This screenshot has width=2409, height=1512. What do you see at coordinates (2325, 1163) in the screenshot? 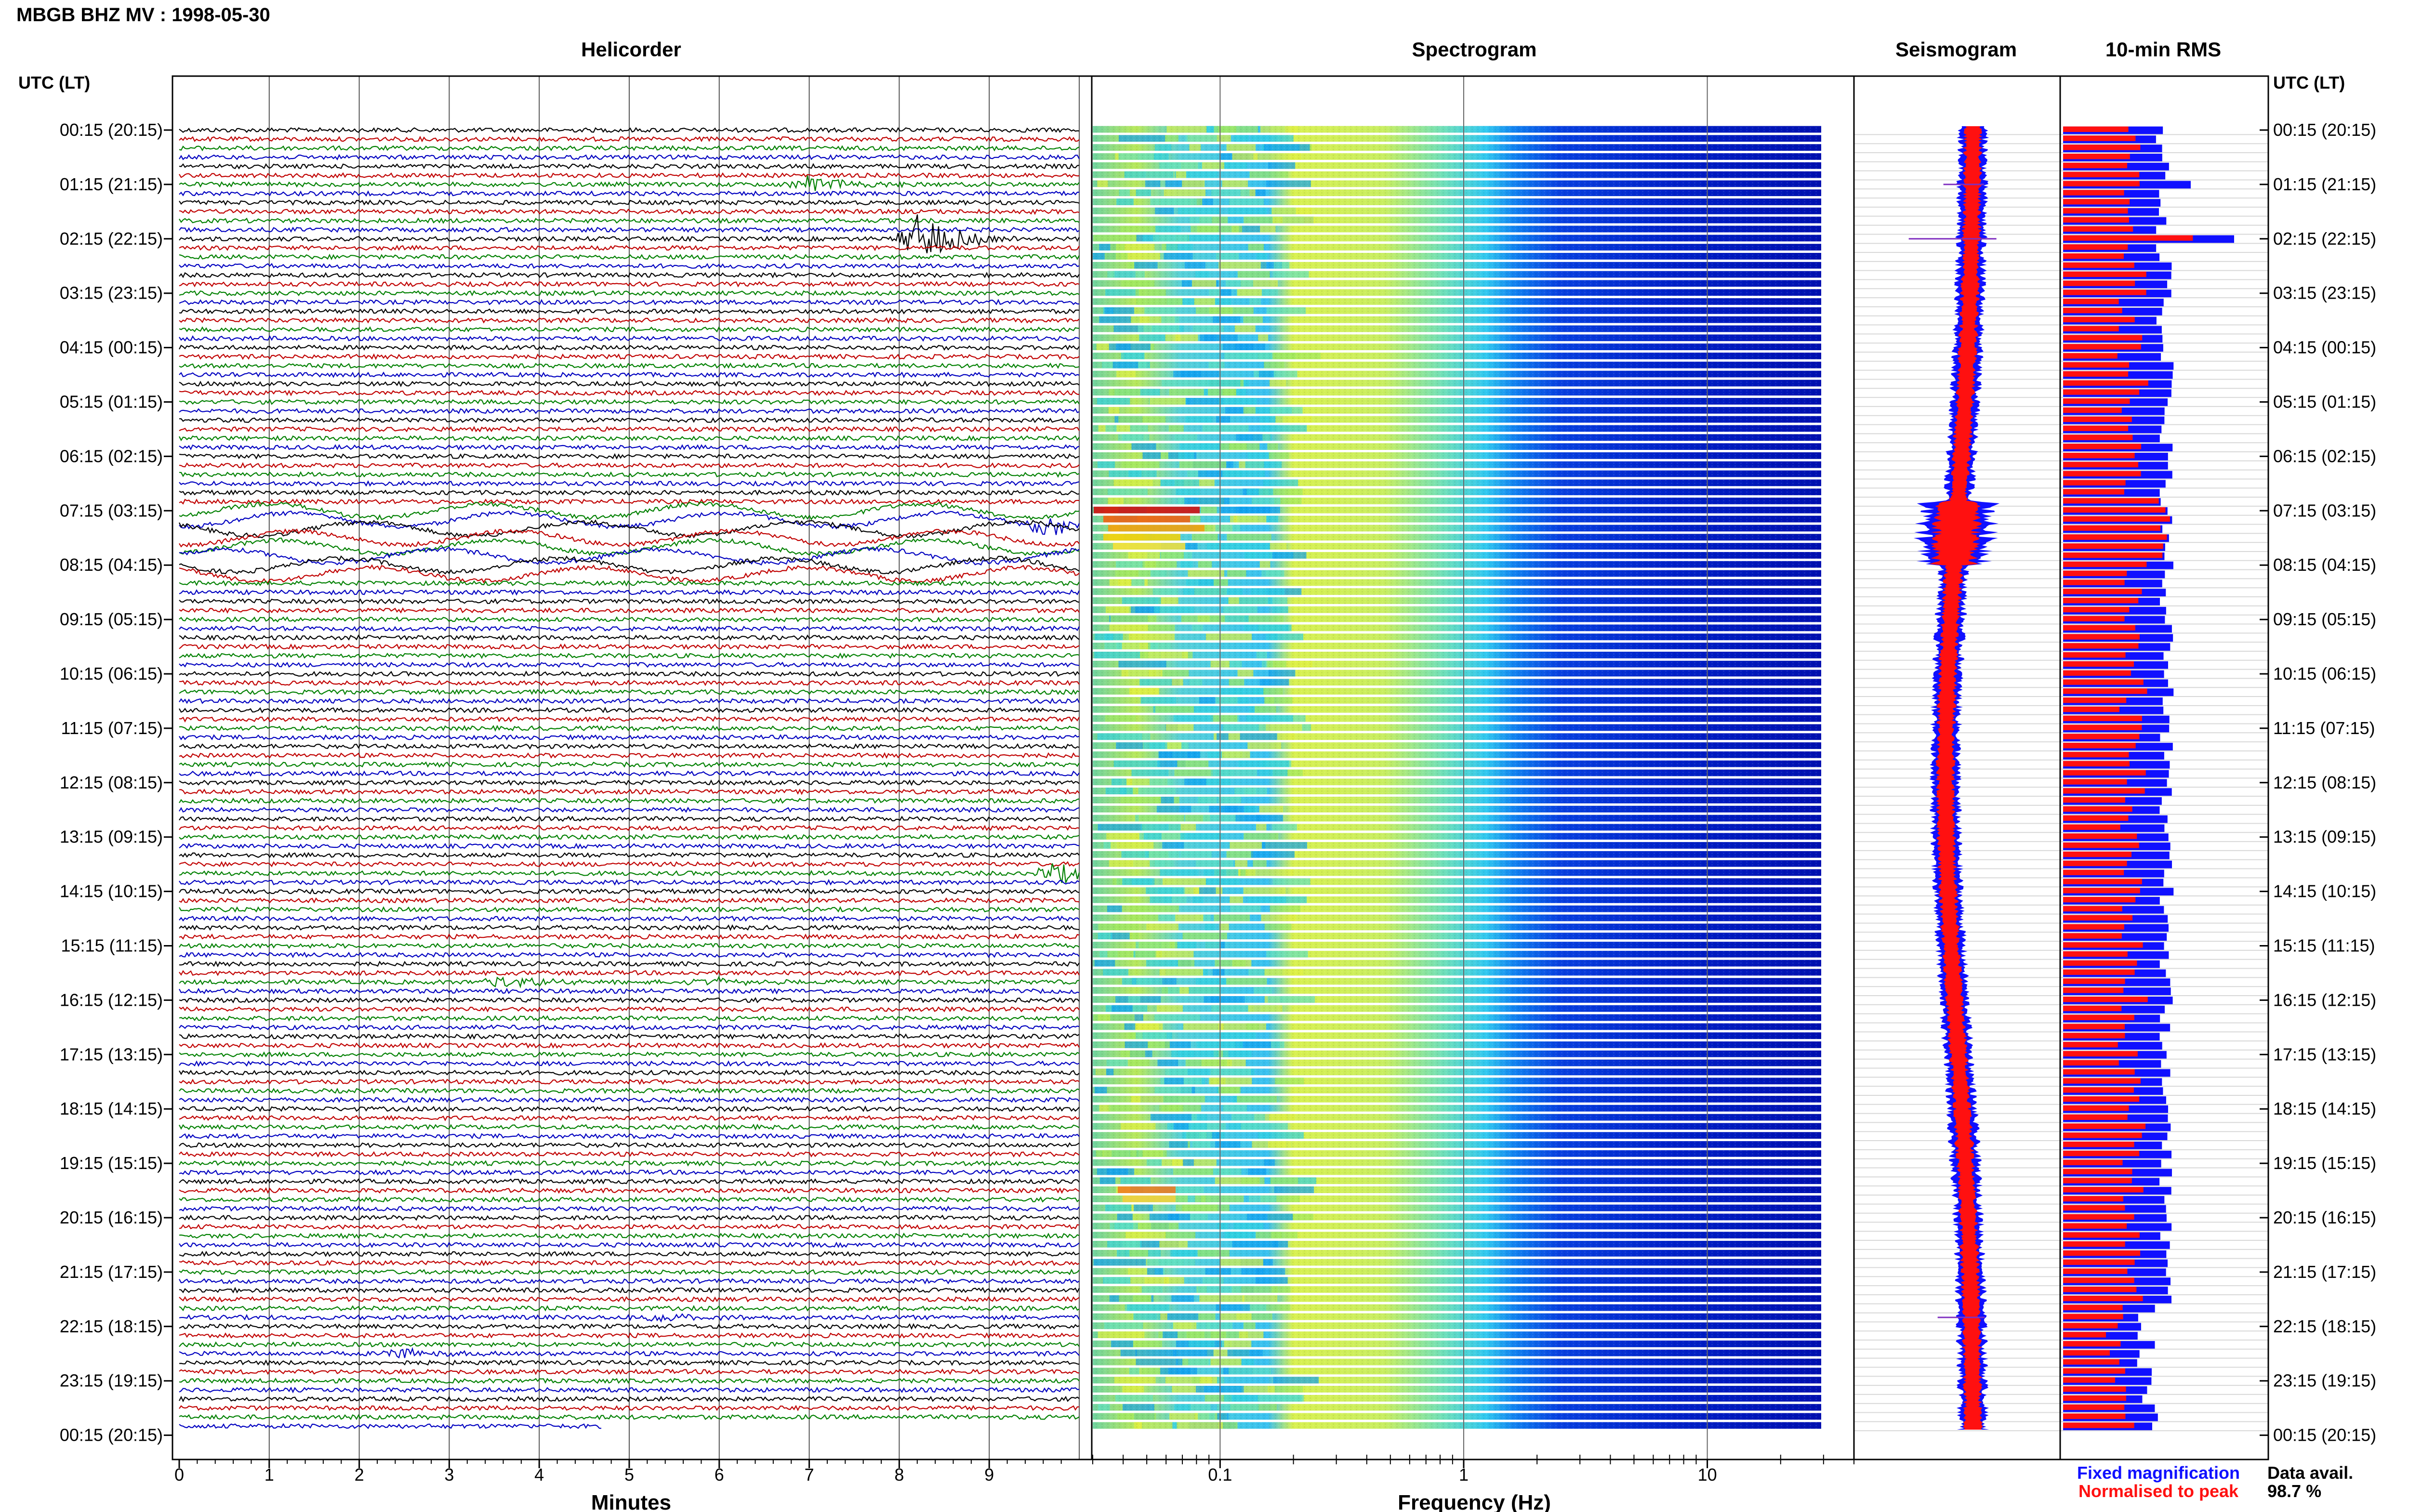
I see `time-label-right: 19:15 (15:15)` at bounding box center [2325, 1163].